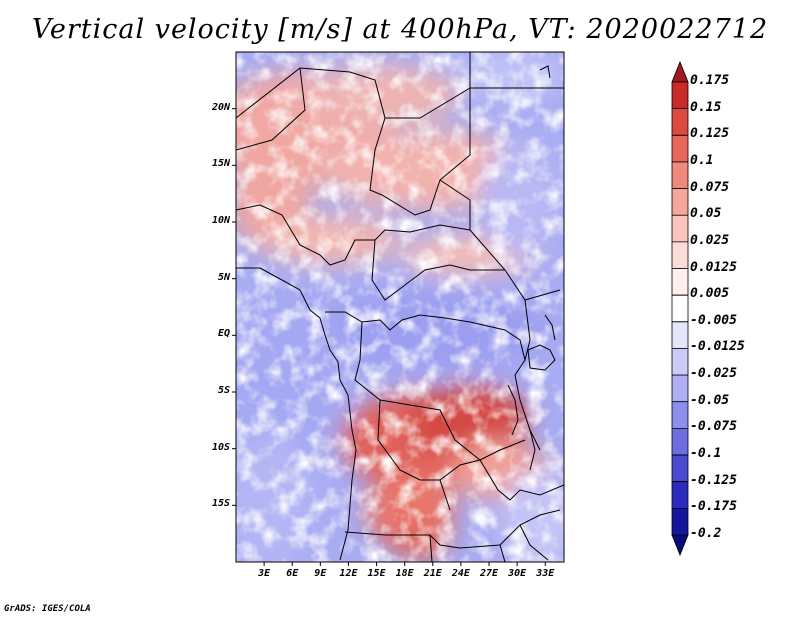 Image resolution: width=800 pixels, height=618 pixels. What do you see at coordinates (713, 507) in the screenshot?
I see `colorbar-label: -0.175` at bounding box center [713, 507].